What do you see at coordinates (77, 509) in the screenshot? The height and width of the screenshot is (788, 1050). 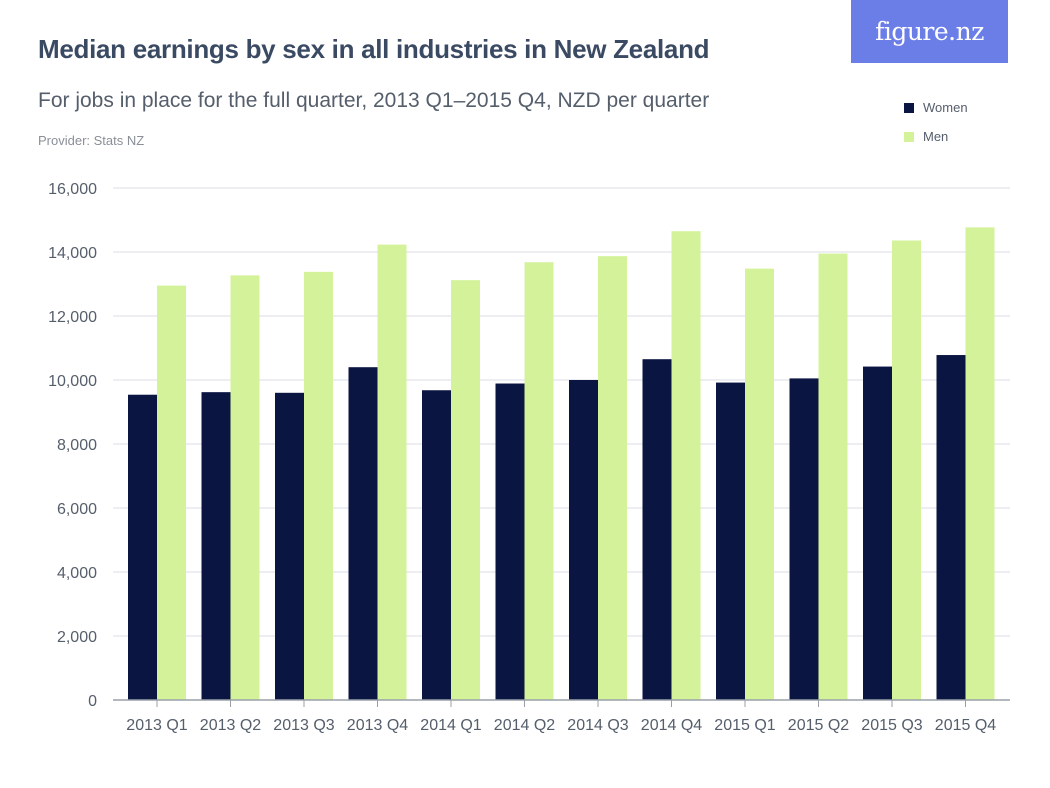 I see `y-tick-label-6000: 6,000` at bounding box center [77, 509].